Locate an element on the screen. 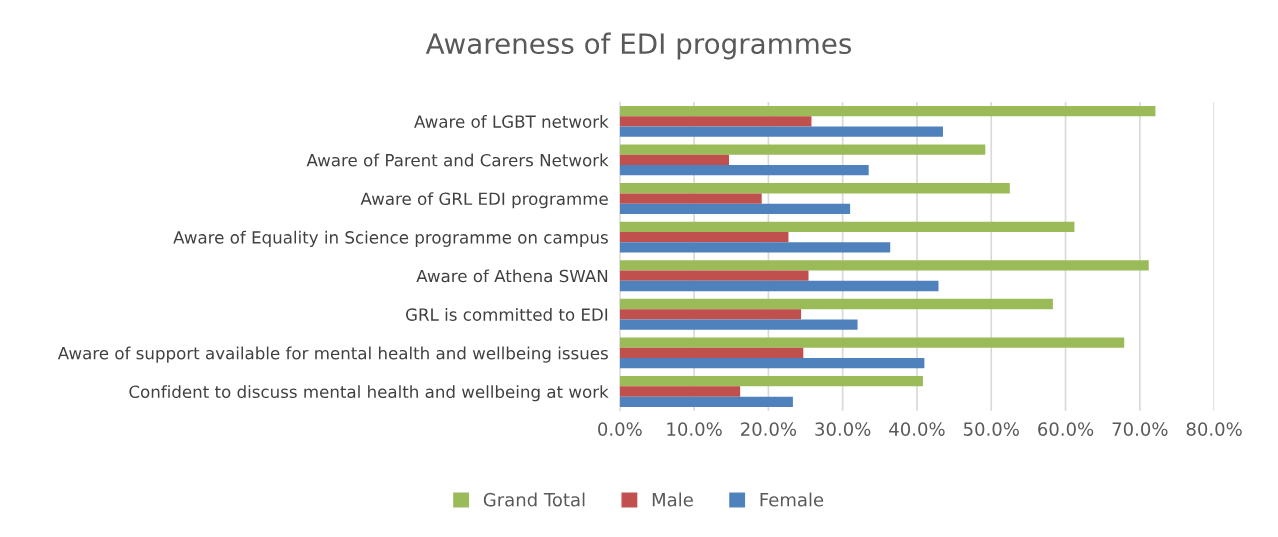  y-tick-label: Aware of LGBT network is located at coordinates (511, 121).